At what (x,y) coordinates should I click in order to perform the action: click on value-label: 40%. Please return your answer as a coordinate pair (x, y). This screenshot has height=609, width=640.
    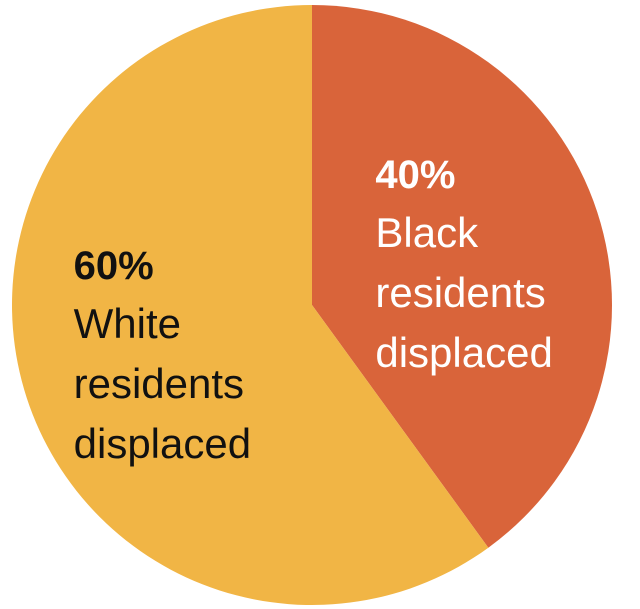
    Looking at the image, I should click on (415, 174).